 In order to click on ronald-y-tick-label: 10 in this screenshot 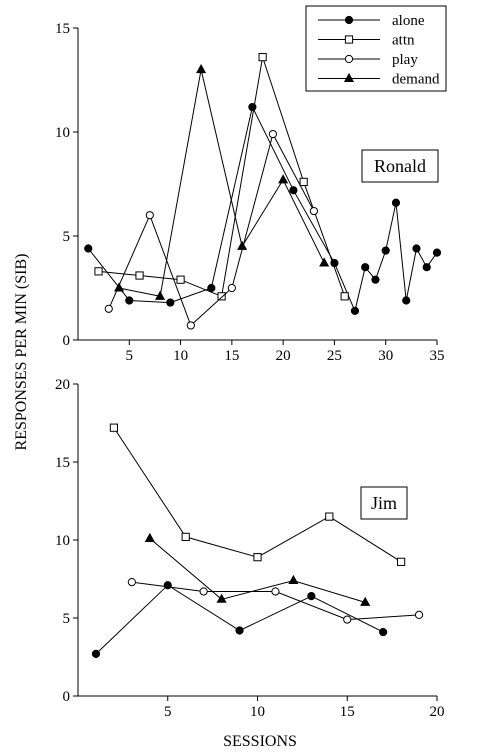, I will do `click(62, 133)`.